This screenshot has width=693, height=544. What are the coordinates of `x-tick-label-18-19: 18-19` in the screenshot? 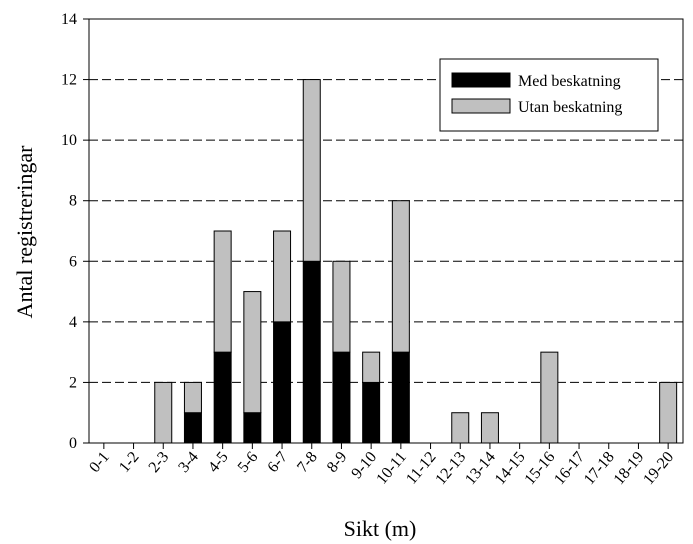 It's located at (628, 469).